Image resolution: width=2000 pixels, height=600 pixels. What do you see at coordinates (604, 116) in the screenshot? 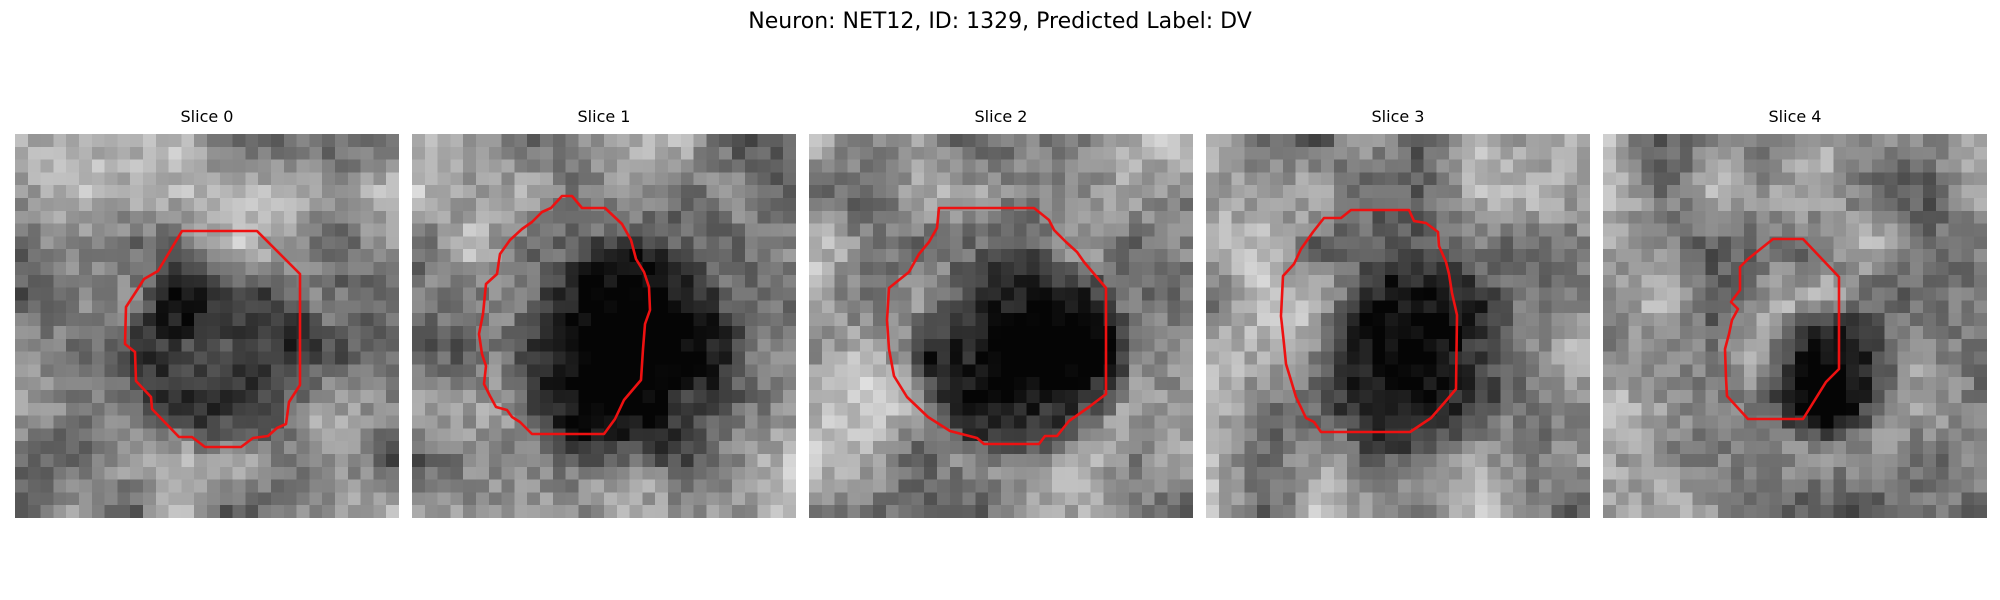
I see `slice-title-1: Slice 1` at bounding box center [604, 116].